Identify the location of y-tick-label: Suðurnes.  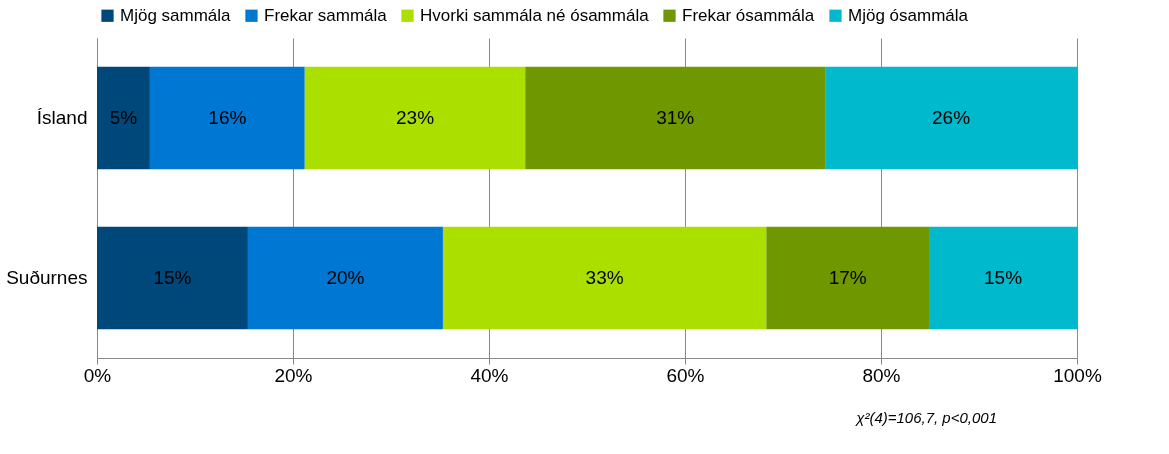
(47, 277).